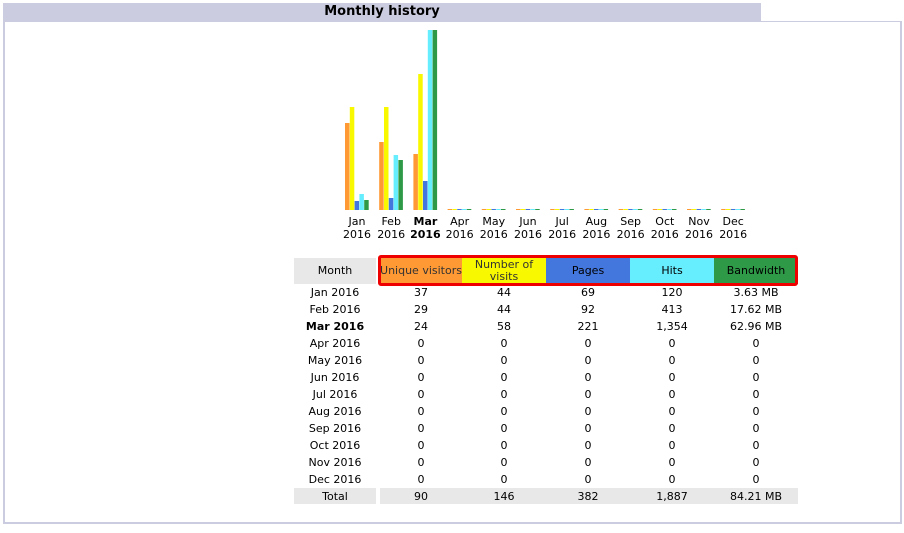  What do you see at coordinates (630, 209) in the screenshot?
I see `bar-pages-sep` at bounding box center [630, 209].